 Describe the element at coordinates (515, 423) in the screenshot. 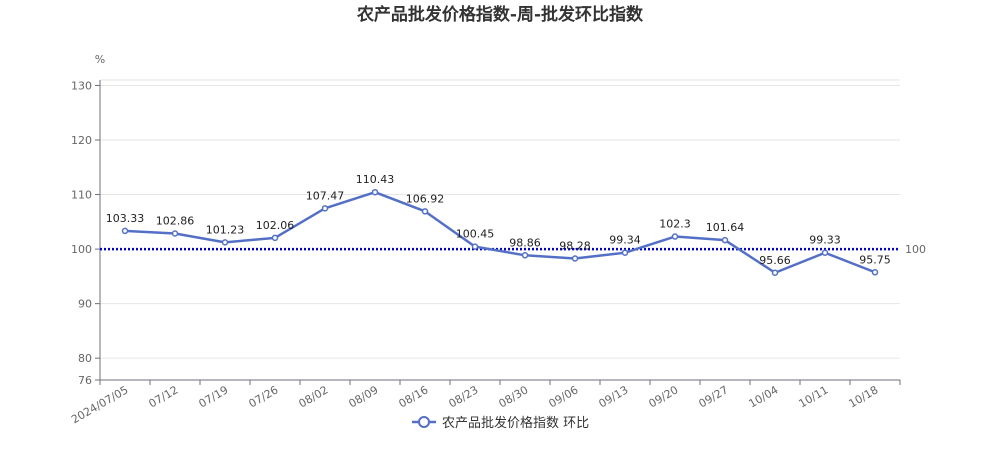

I see `legend-label: 农产品批发价格指数 环比` at that location.